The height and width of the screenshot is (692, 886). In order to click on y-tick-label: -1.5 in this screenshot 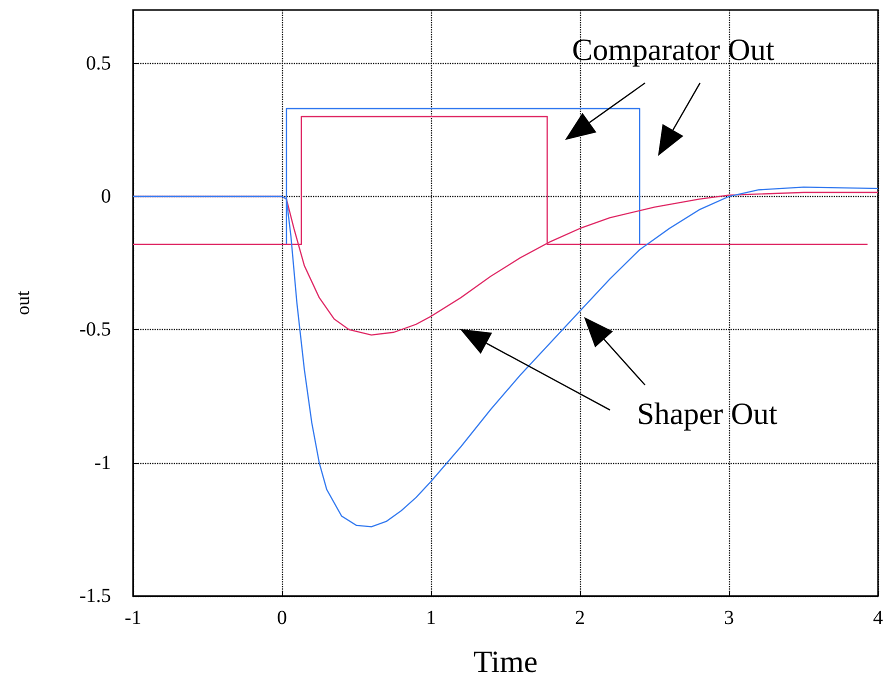, I will do `click(95, 596)`.